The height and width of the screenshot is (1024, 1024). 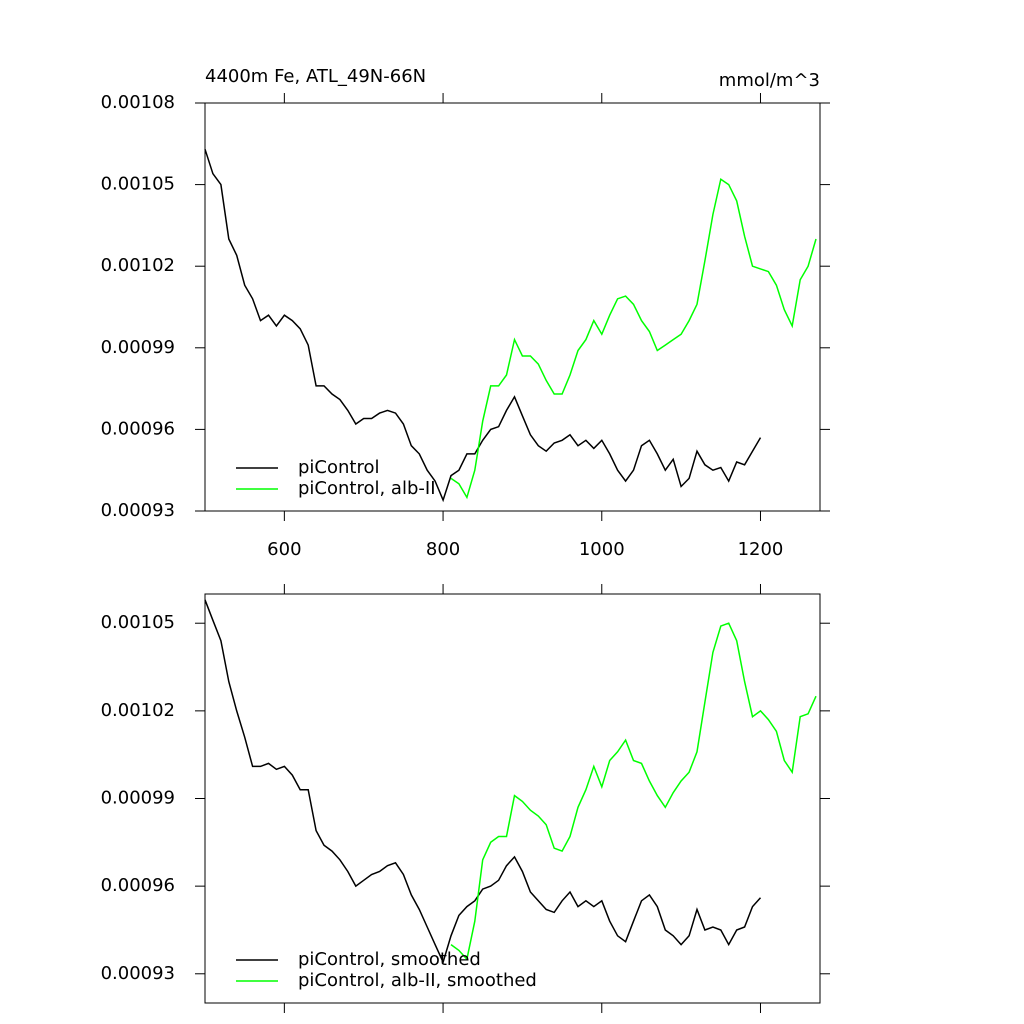 What do you see at coordinates (769, 80) in the screenshot?
I see `units-label: mmol/m^3` at bounding box center [769, 80].